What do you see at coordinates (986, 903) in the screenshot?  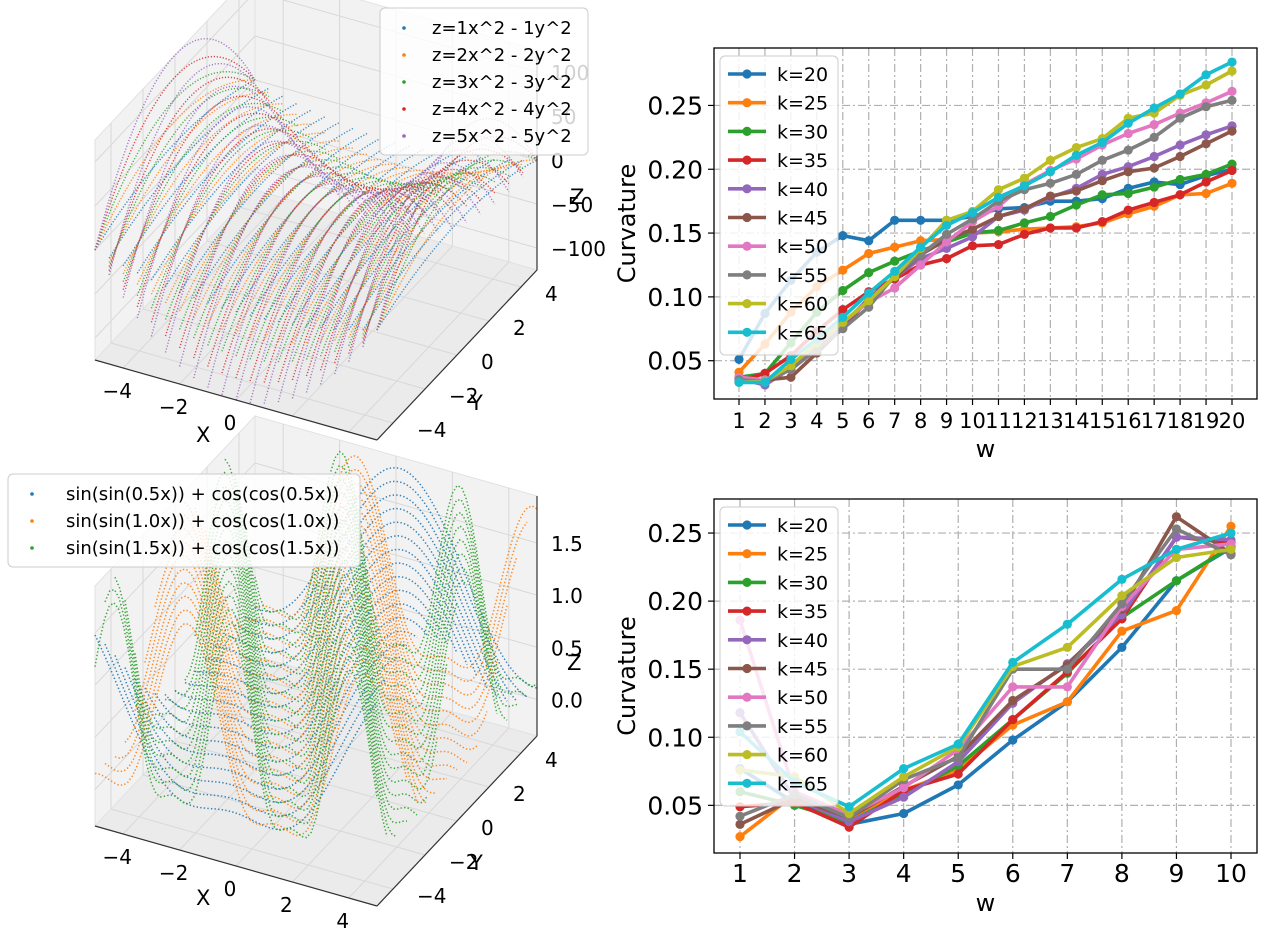 I see `x-axis-label: w` at bounding box center [986, 903].